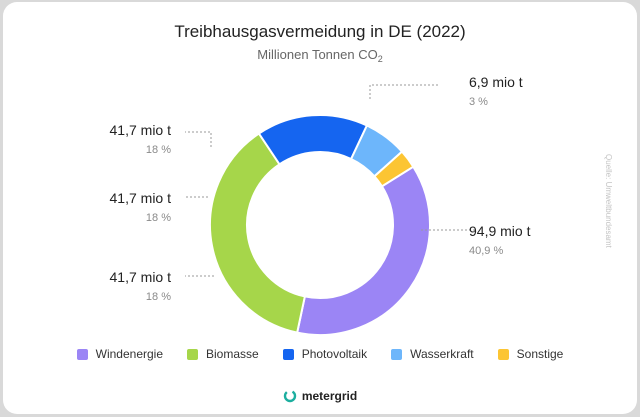 The height and width of the screenshot is (417, 640). I want to click on callout-sonstige: 6,9 mio t 3 %, so click(496, 91).